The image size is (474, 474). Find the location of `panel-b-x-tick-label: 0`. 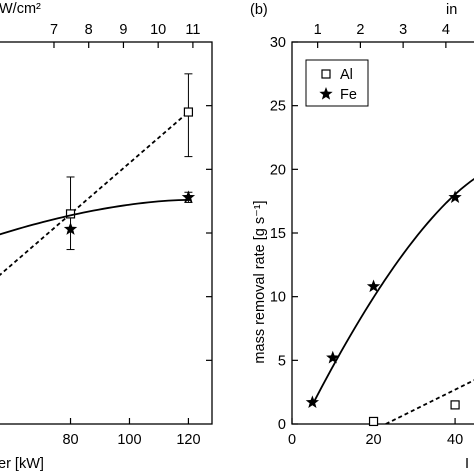

panel-b-x-tick-label: 0 is located at coordinates (292, 440).